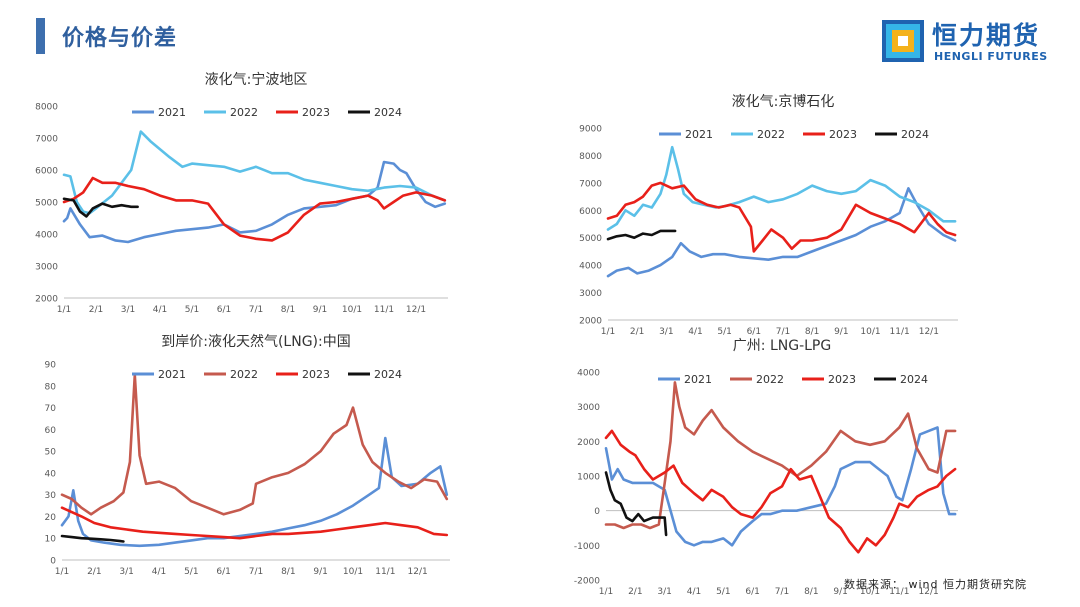 This screenshot has width=1080, height=607. I want to click on y-tick-label: -1000, so click(587, 547).